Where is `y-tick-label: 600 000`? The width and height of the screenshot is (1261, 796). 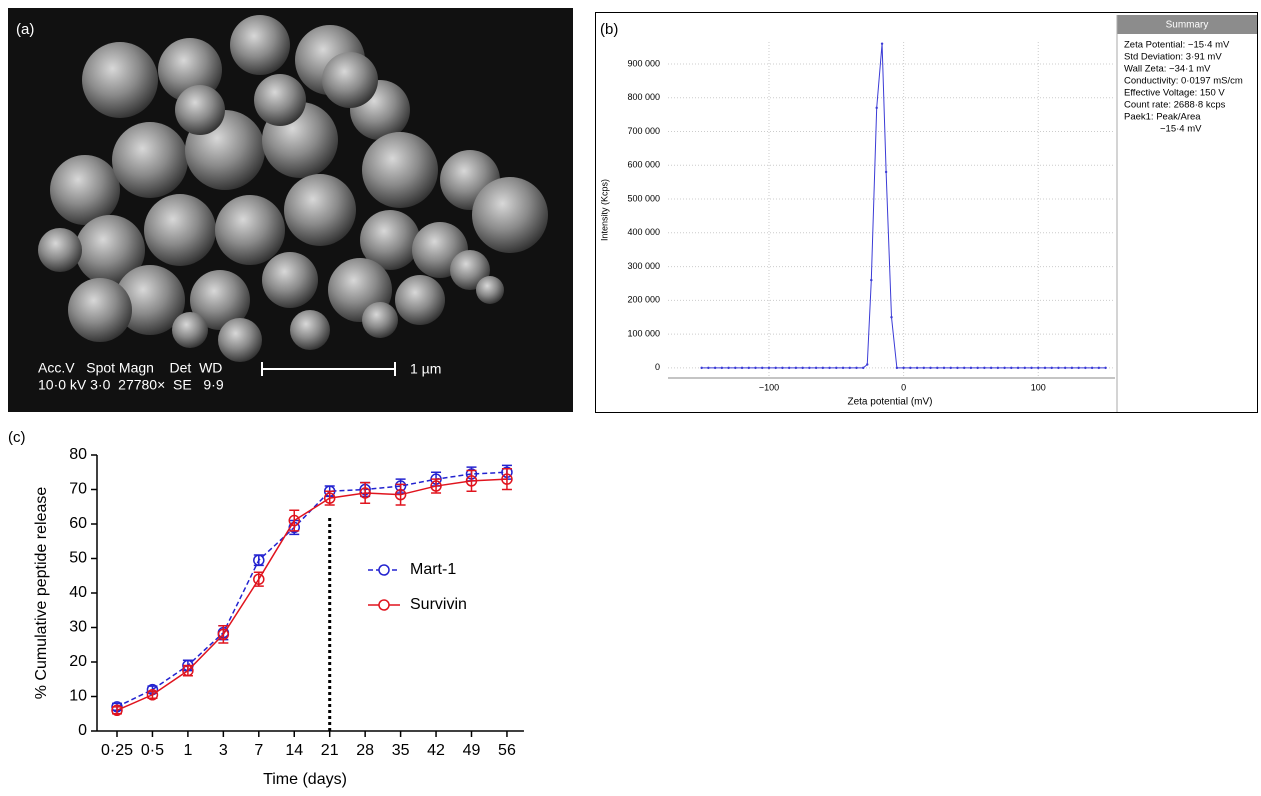
y-tick-label: 600 000 is located at coordinates (643, 165).